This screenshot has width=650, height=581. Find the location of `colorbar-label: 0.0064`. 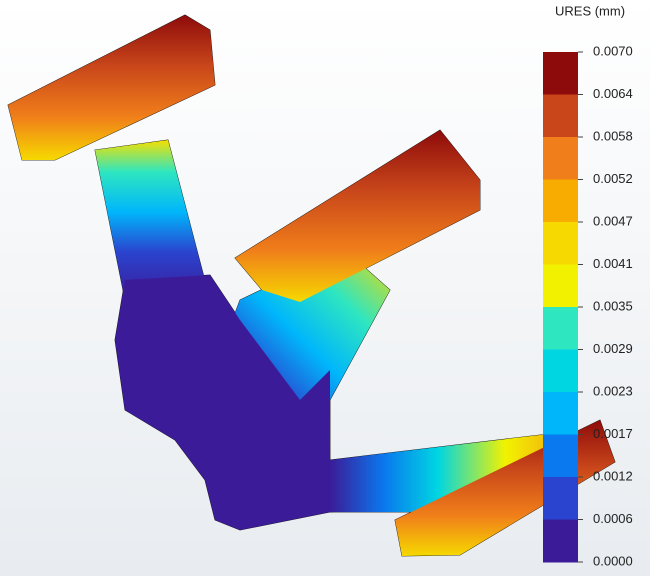

colorbar-label: 0.0064 is located at coordinates (613, 93).